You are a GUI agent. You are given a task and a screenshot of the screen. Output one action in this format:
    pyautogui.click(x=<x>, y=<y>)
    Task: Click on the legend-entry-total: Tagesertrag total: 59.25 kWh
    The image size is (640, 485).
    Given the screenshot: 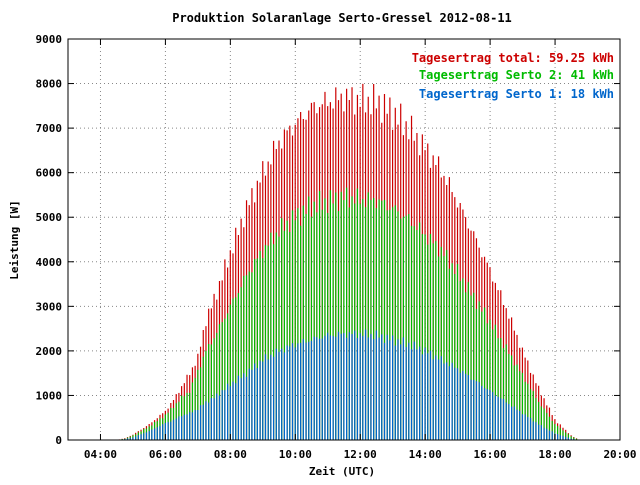 What is the action you would take?
    pyautogui.click(x=513, y=58)
    